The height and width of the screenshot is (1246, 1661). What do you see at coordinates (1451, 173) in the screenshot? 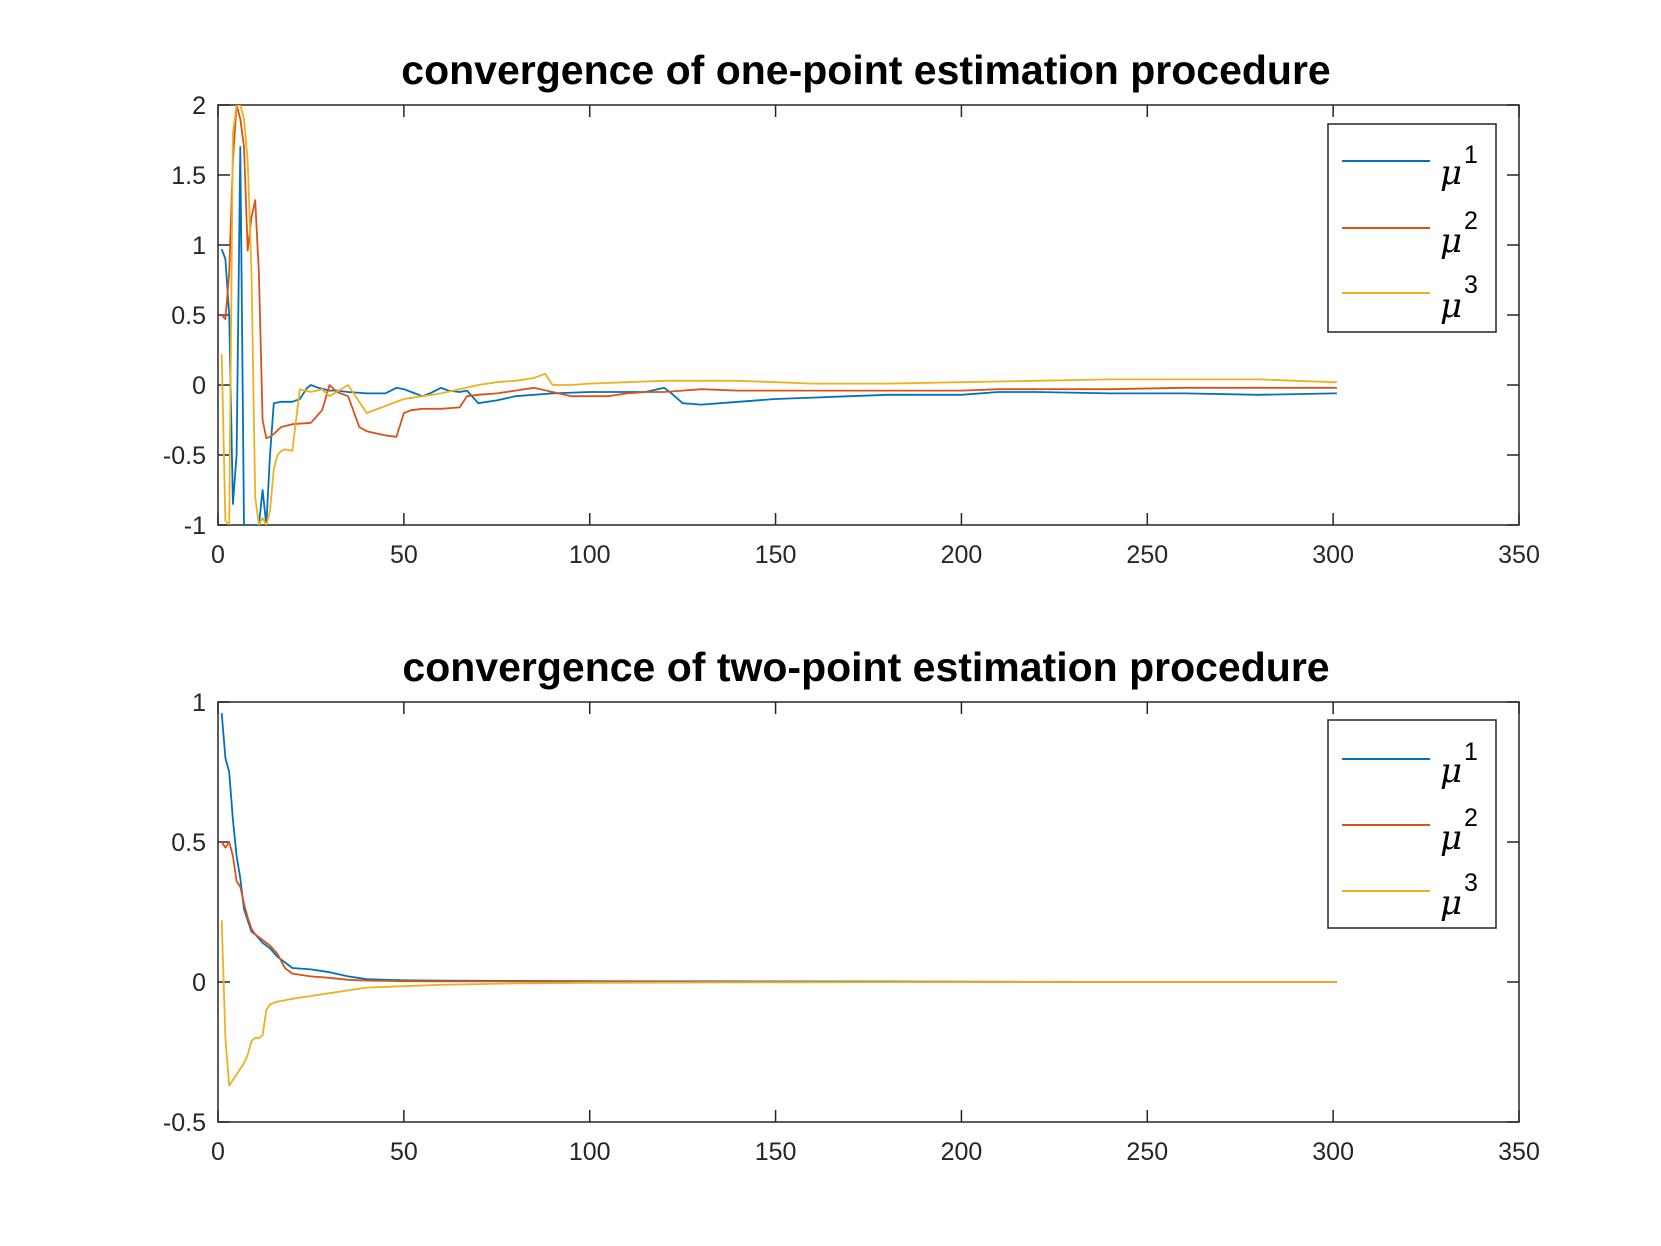
I see `legend-1-label-mu1: μ` at bounding box center [1451, 173].